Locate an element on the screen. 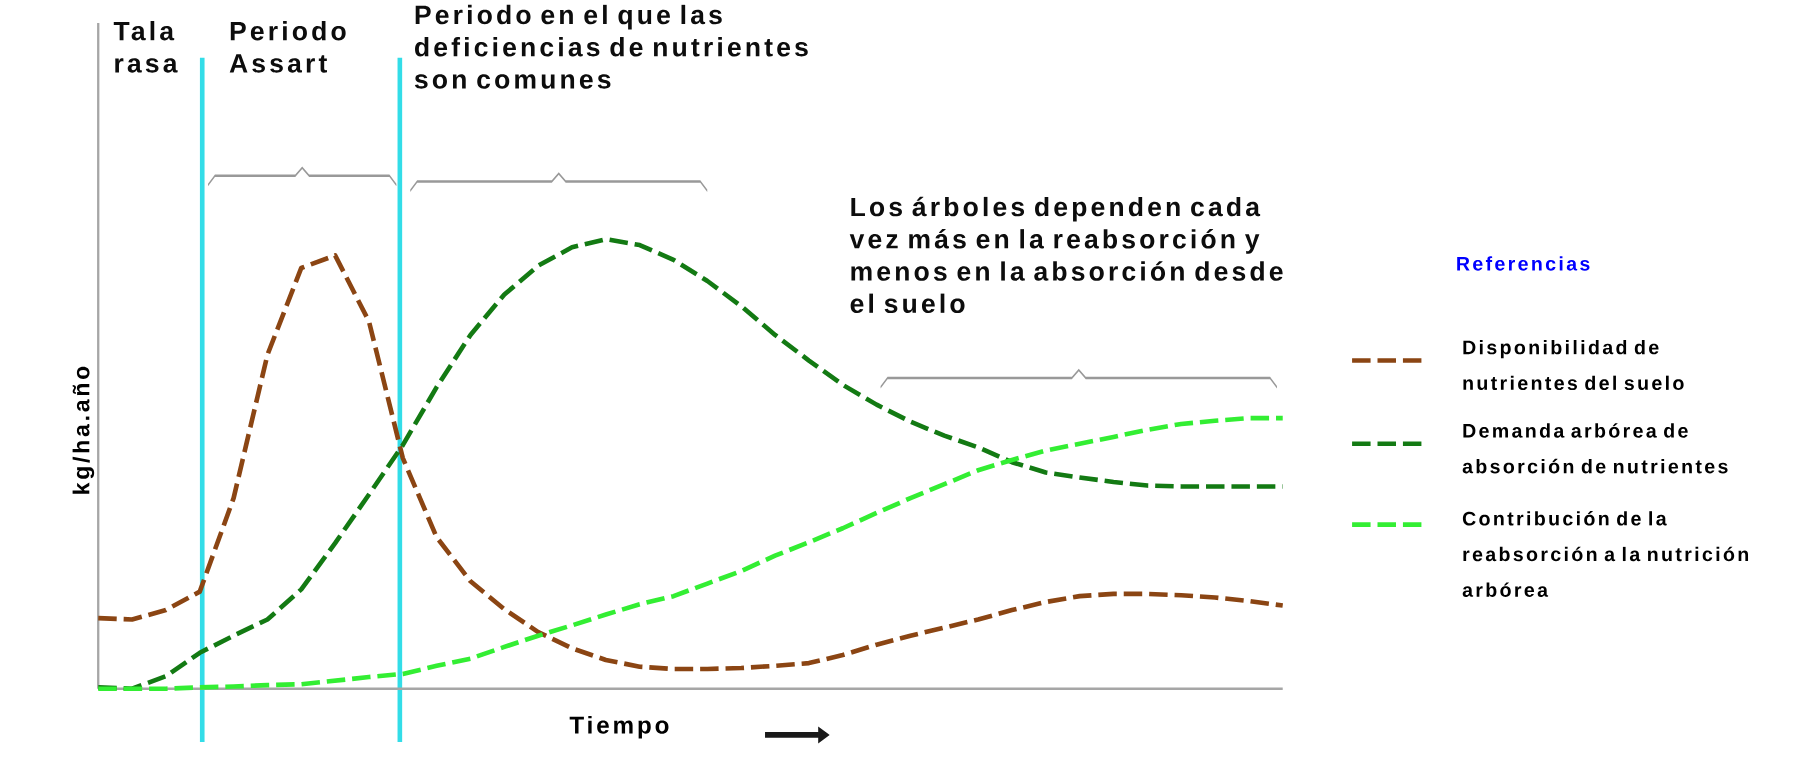 Image resolution: width=1812 pixels, height=757 pixels. legend-title: Referencias is located at coordinates (1523, 263).